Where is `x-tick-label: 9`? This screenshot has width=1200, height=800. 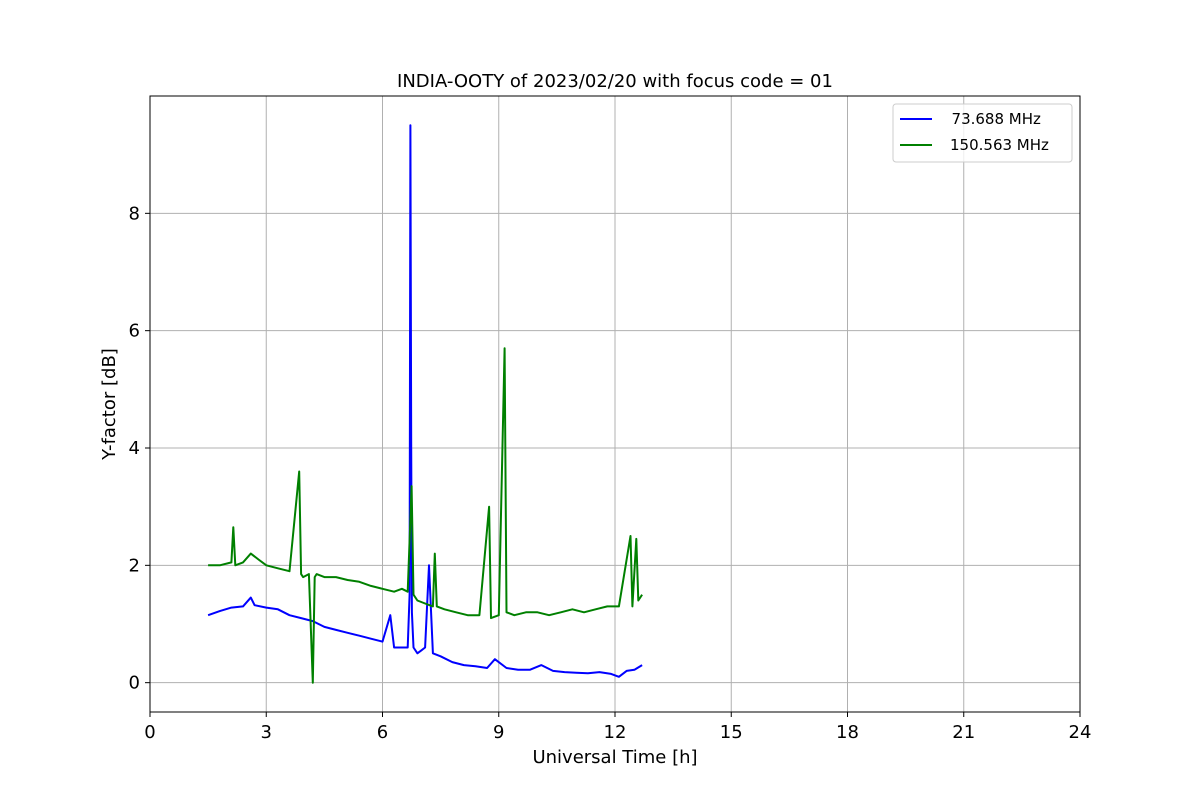
x-tick-label: 9 is located at coordinates (498, 732).